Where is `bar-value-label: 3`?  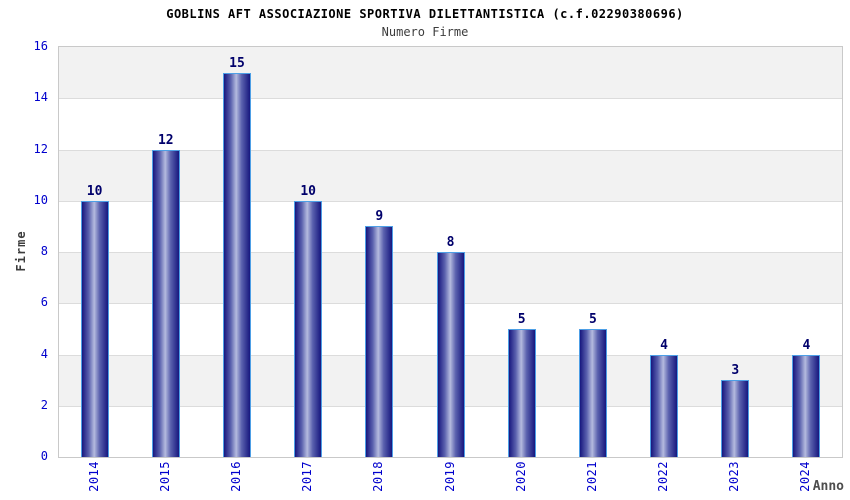
bar-value-label: 3 is located at coordinates (735, 371).